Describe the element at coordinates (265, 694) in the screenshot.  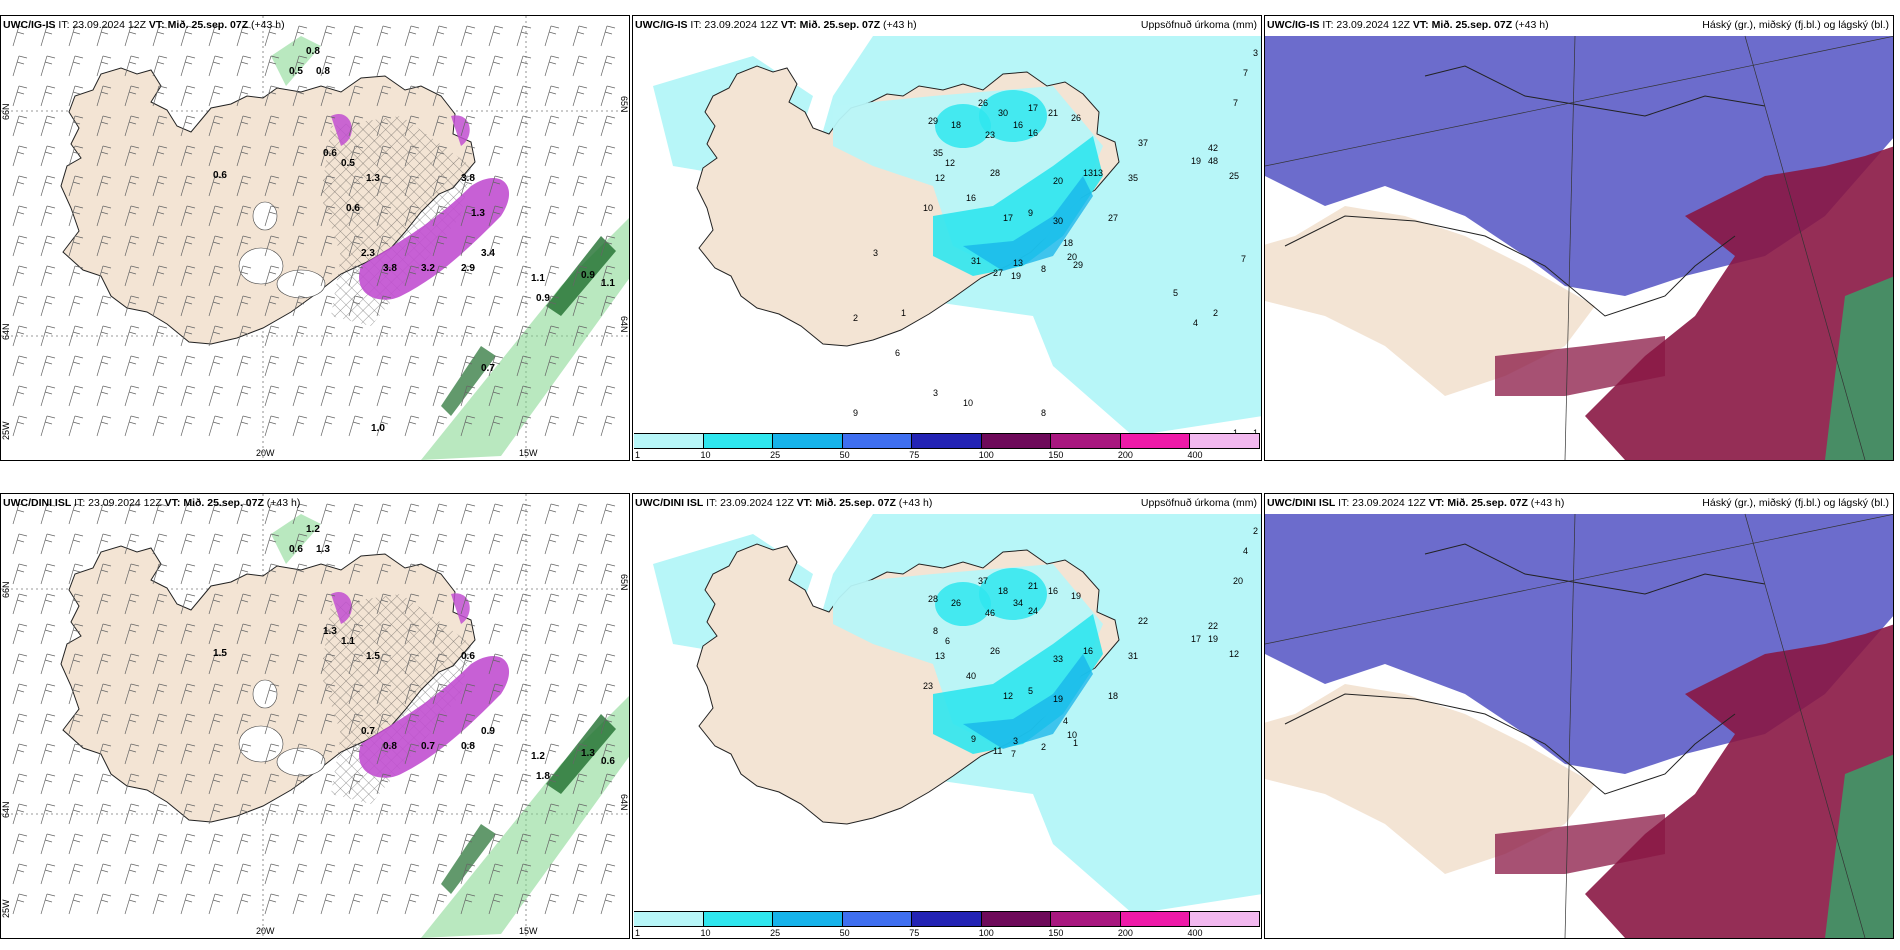
I see `glacier-patch` at that location.